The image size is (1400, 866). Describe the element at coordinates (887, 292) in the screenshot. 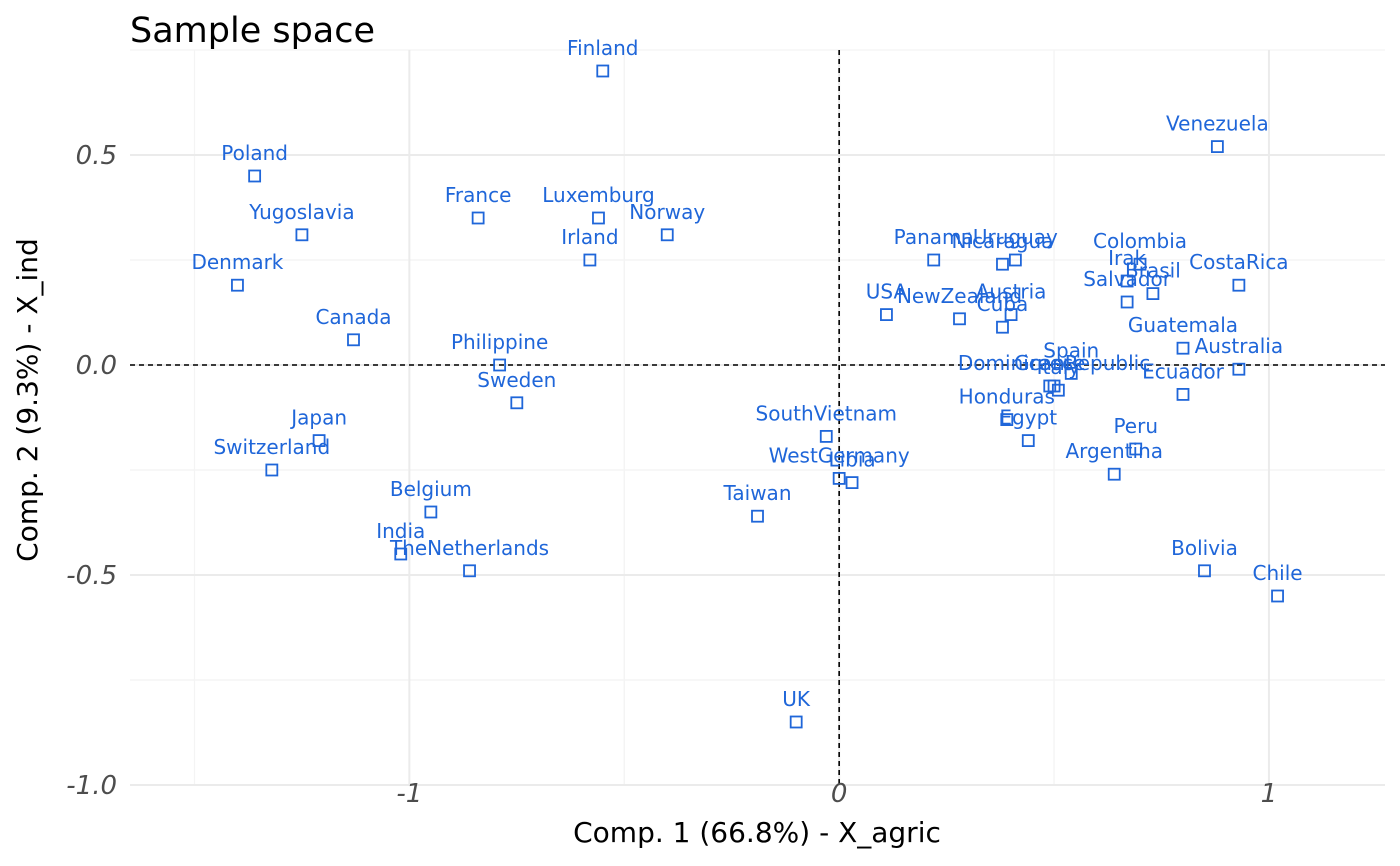

I see `point-label: USA` at that location.